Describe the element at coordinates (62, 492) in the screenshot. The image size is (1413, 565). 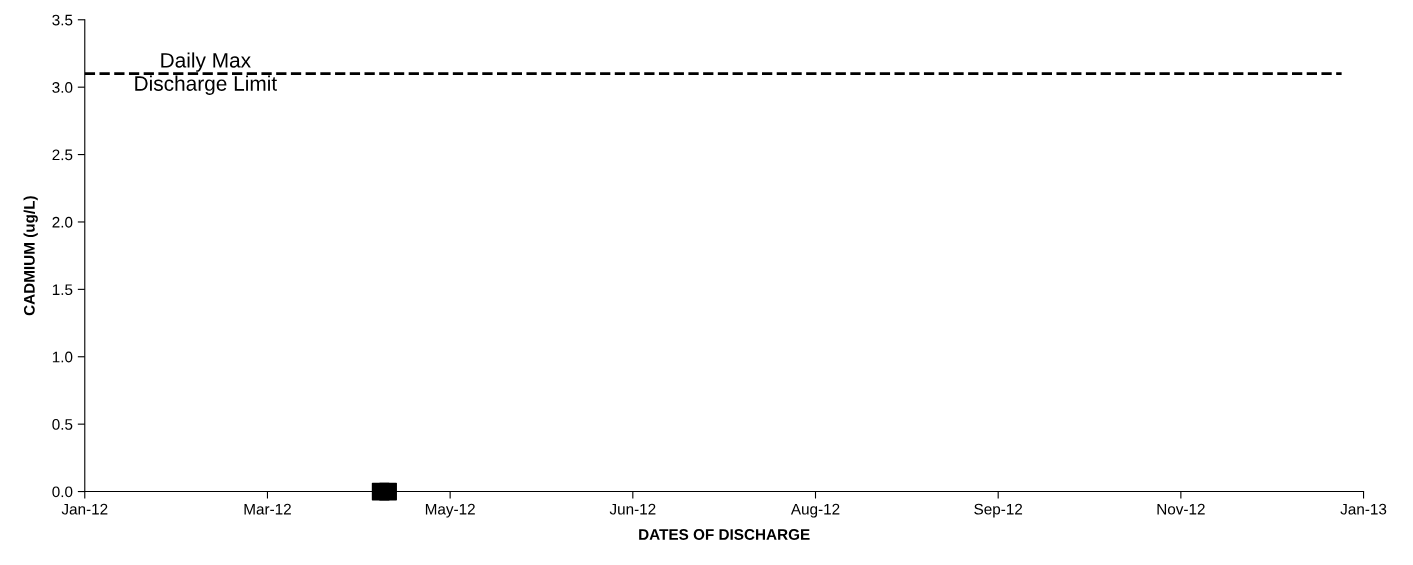
I see `y-tick-label: 0.0` at that location.